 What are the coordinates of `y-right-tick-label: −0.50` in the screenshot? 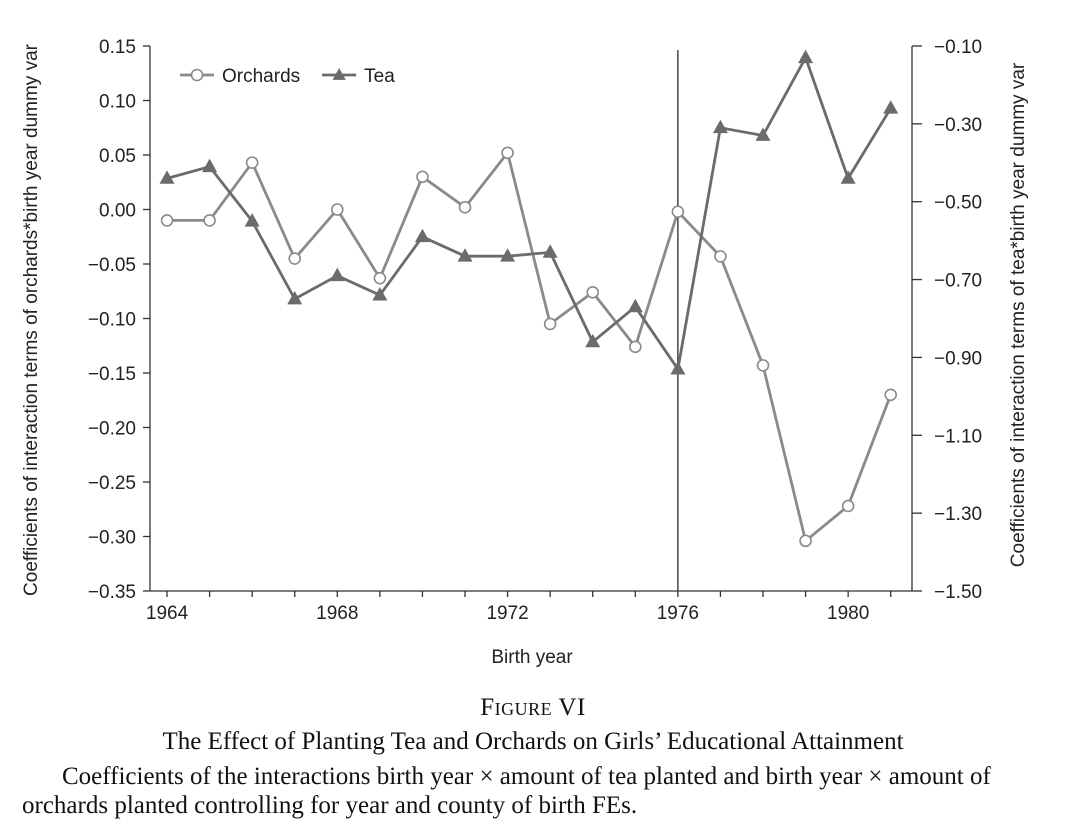 It's located at (958, 203).